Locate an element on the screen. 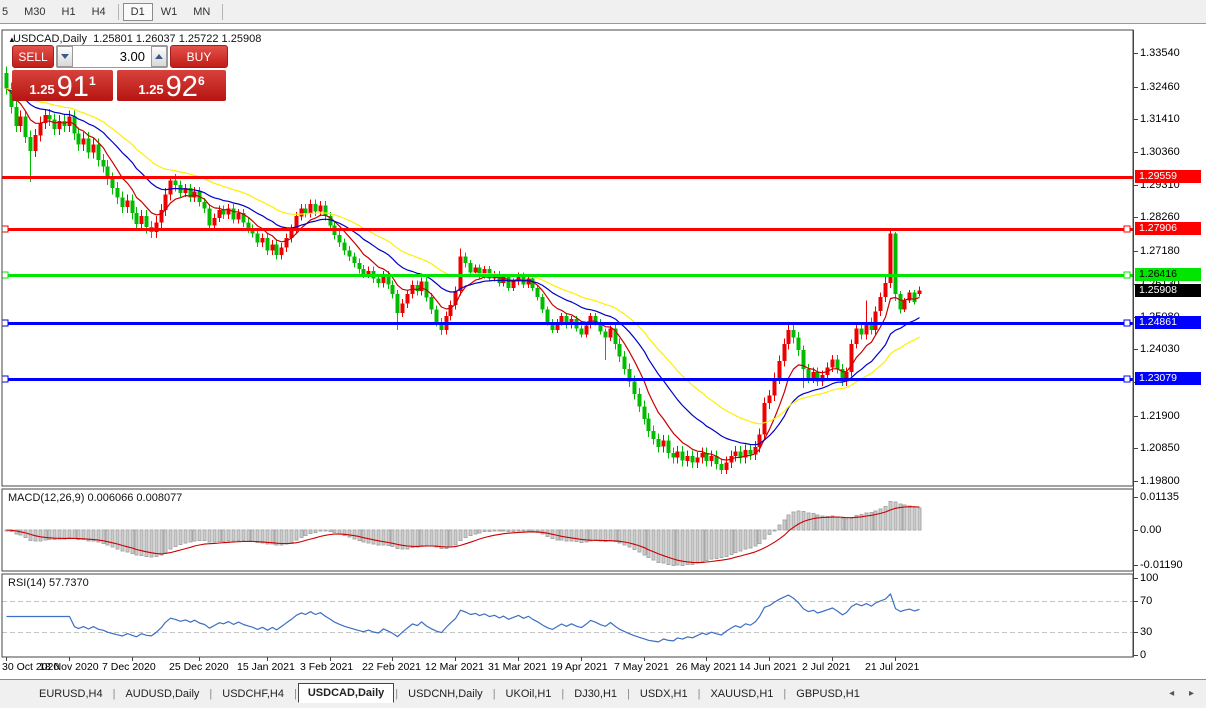 This screenshot has width=1206, height=708. chart-tab-usdchf: USDCHF,H4 is located at coordinates (253, 694).